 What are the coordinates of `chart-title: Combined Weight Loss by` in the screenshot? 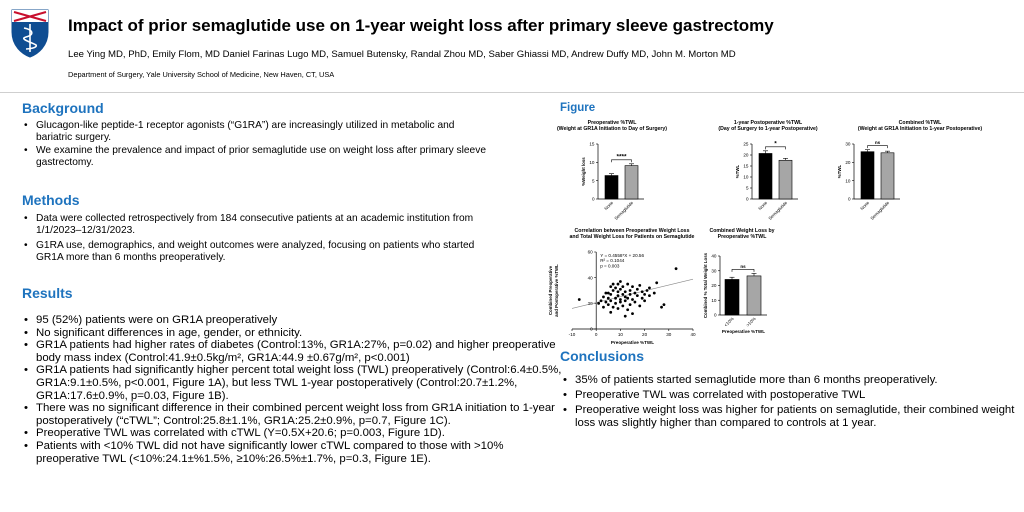 It's located at (741, 231).